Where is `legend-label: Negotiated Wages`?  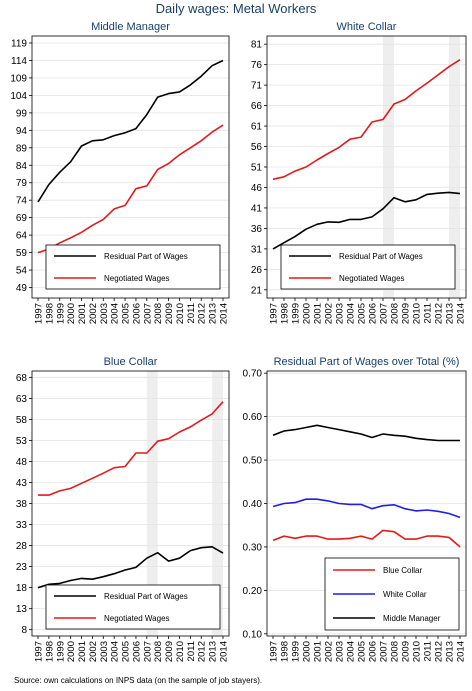 legend-label: Negotiated Wages is located at coordinates (372, 278).